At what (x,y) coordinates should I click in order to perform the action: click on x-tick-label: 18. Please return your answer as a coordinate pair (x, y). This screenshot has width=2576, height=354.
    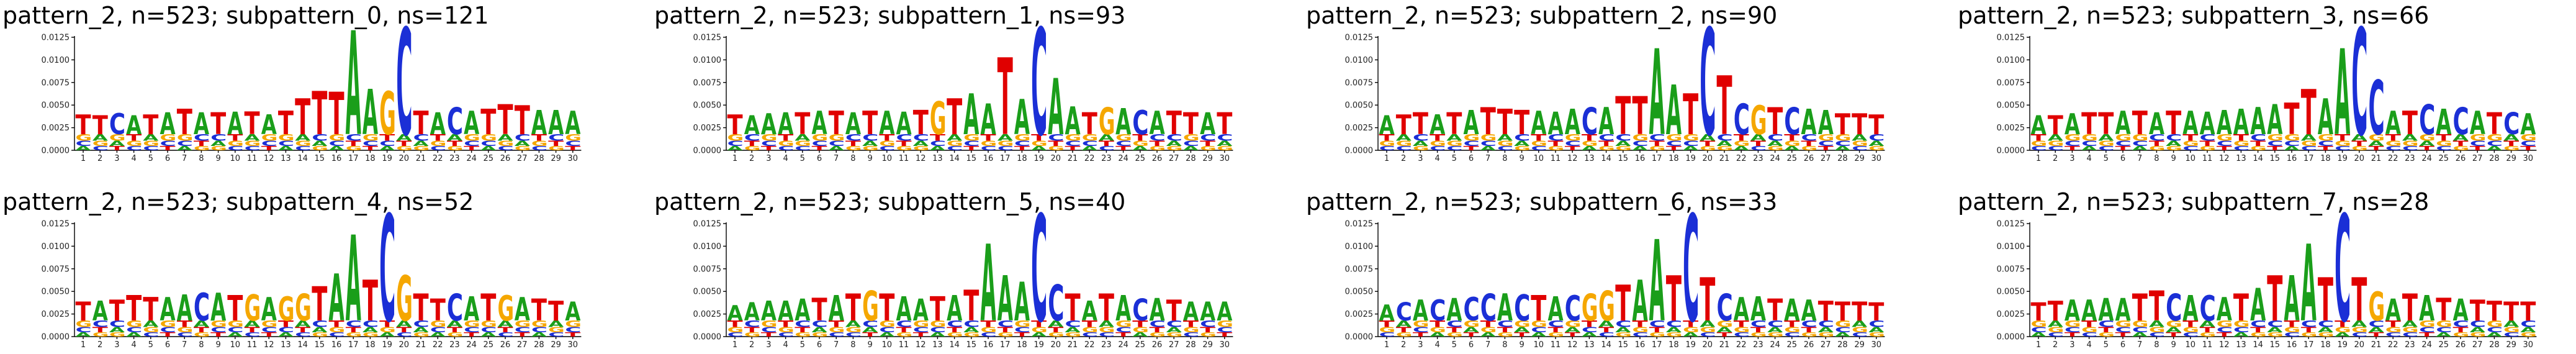
    Looking at the image, I should click on (1022, 345).